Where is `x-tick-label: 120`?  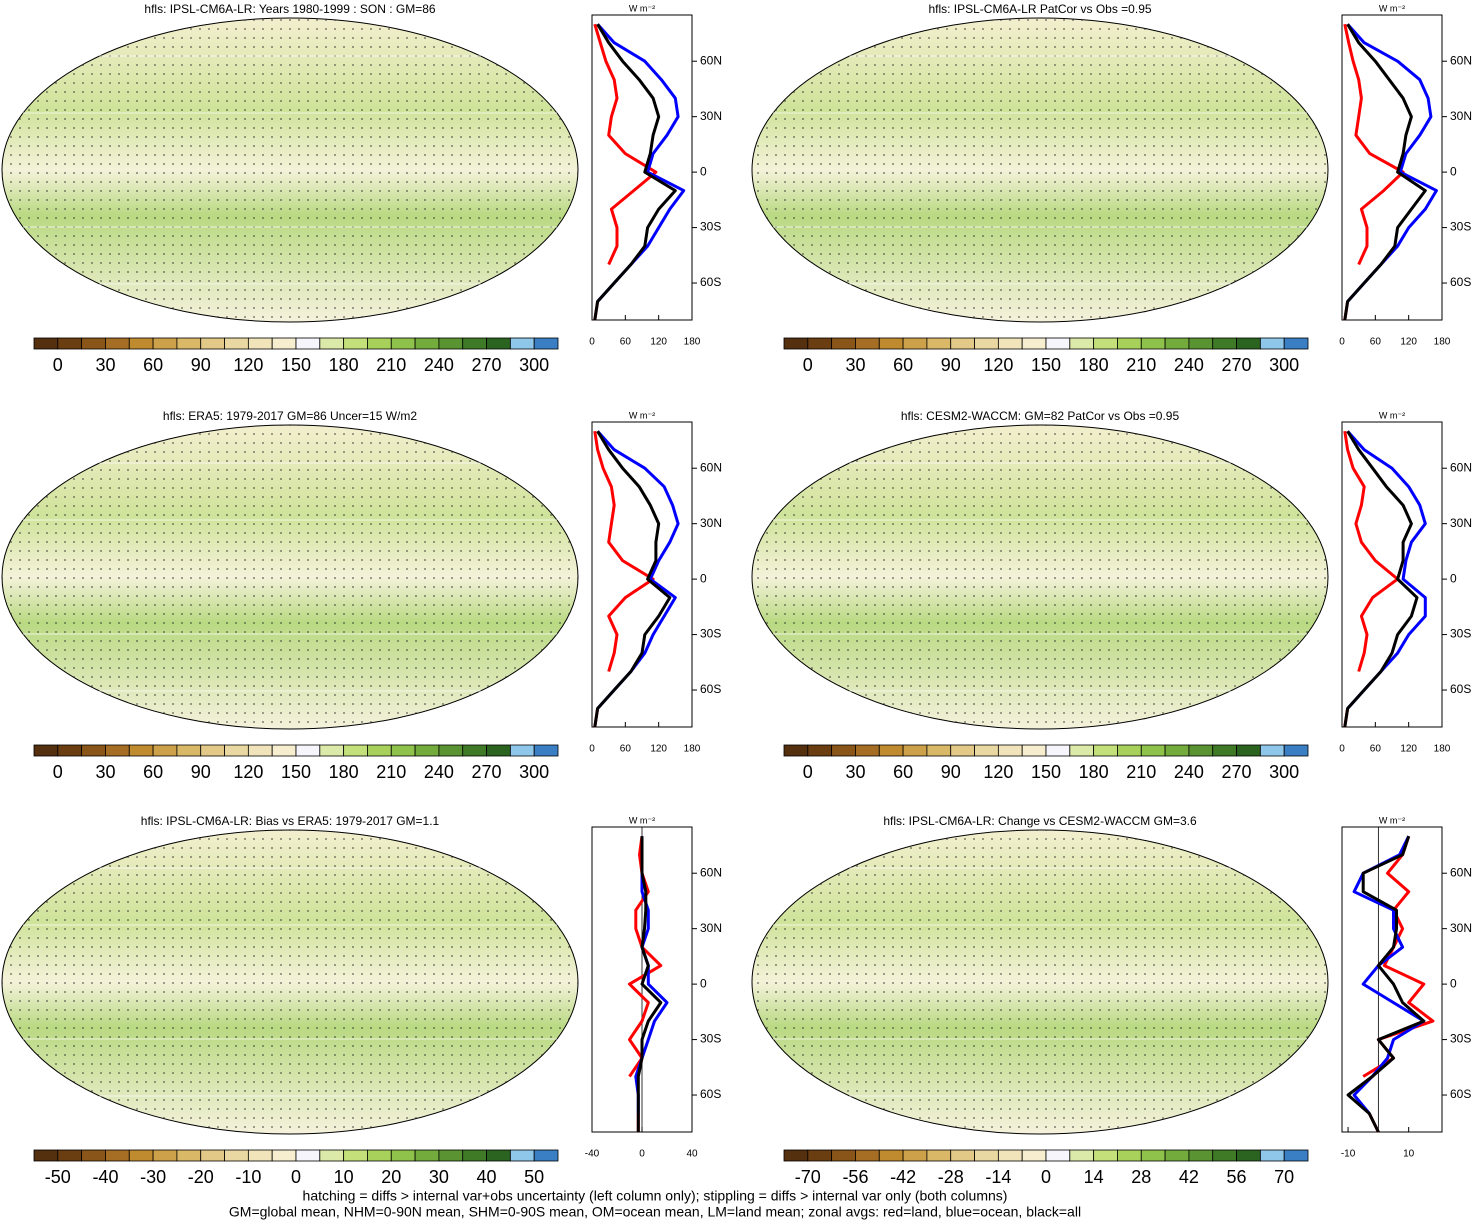
x-tick-label: 120 is located at coordinates (1408, 342).